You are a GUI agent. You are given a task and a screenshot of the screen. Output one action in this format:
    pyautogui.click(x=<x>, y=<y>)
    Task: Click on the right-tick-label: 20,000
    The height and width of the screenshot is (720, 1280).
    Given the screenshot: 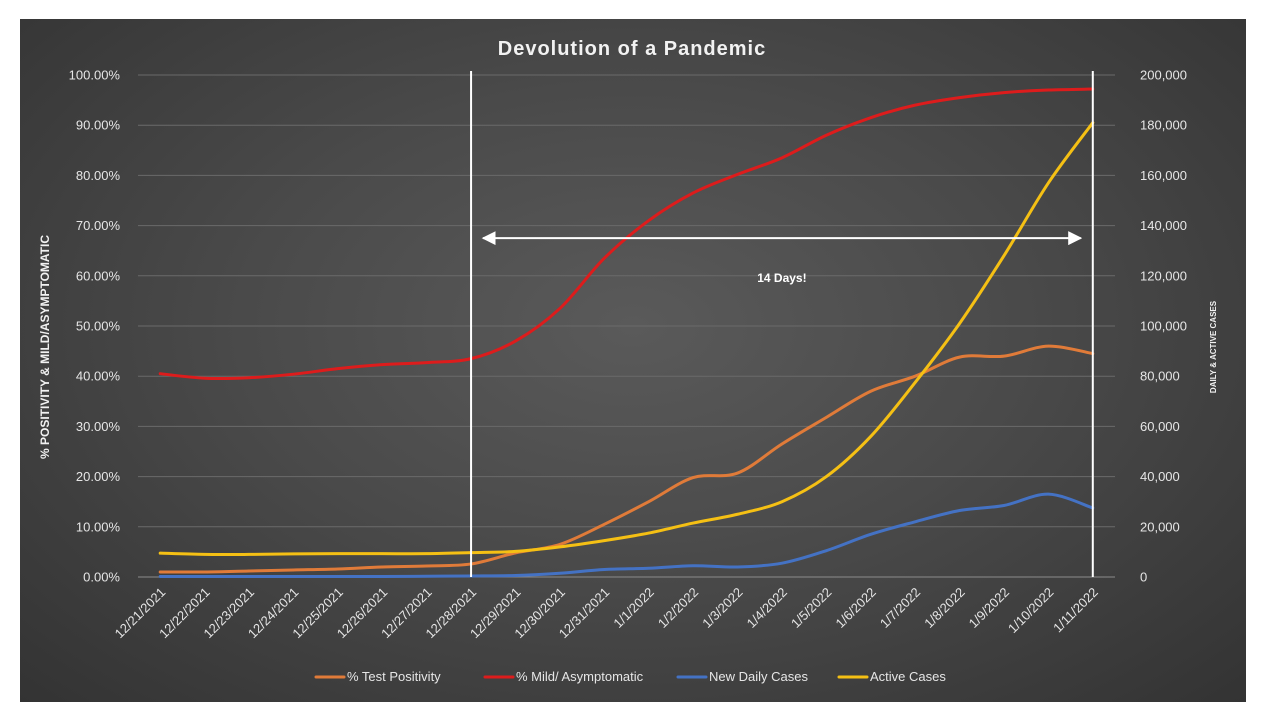 What is the action you would take?
    pyautogui.click(x=1160, y=526)
    